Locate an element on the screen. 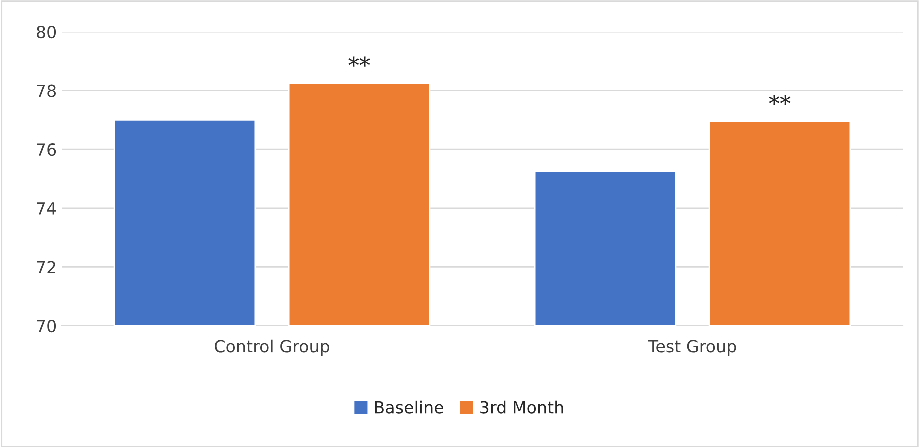 The width and height of the screenshot is (920, 448). y-tick-label: 72 is located at coordinates (46, 267).